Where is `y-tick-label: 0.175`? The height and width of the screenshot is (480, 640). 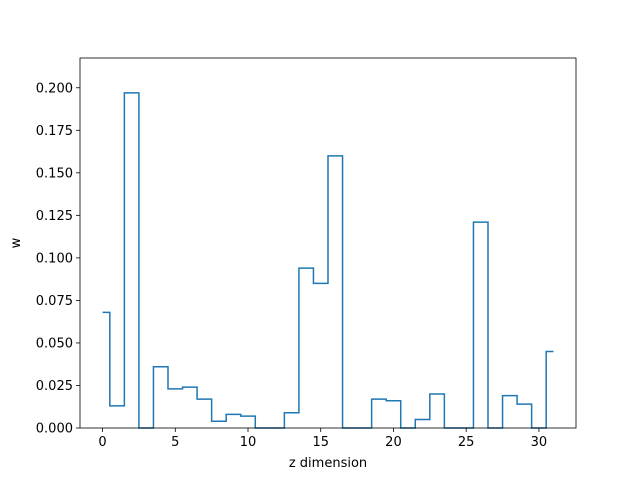 y-tick-label: 0.175 is located at coordinates (54, 131).